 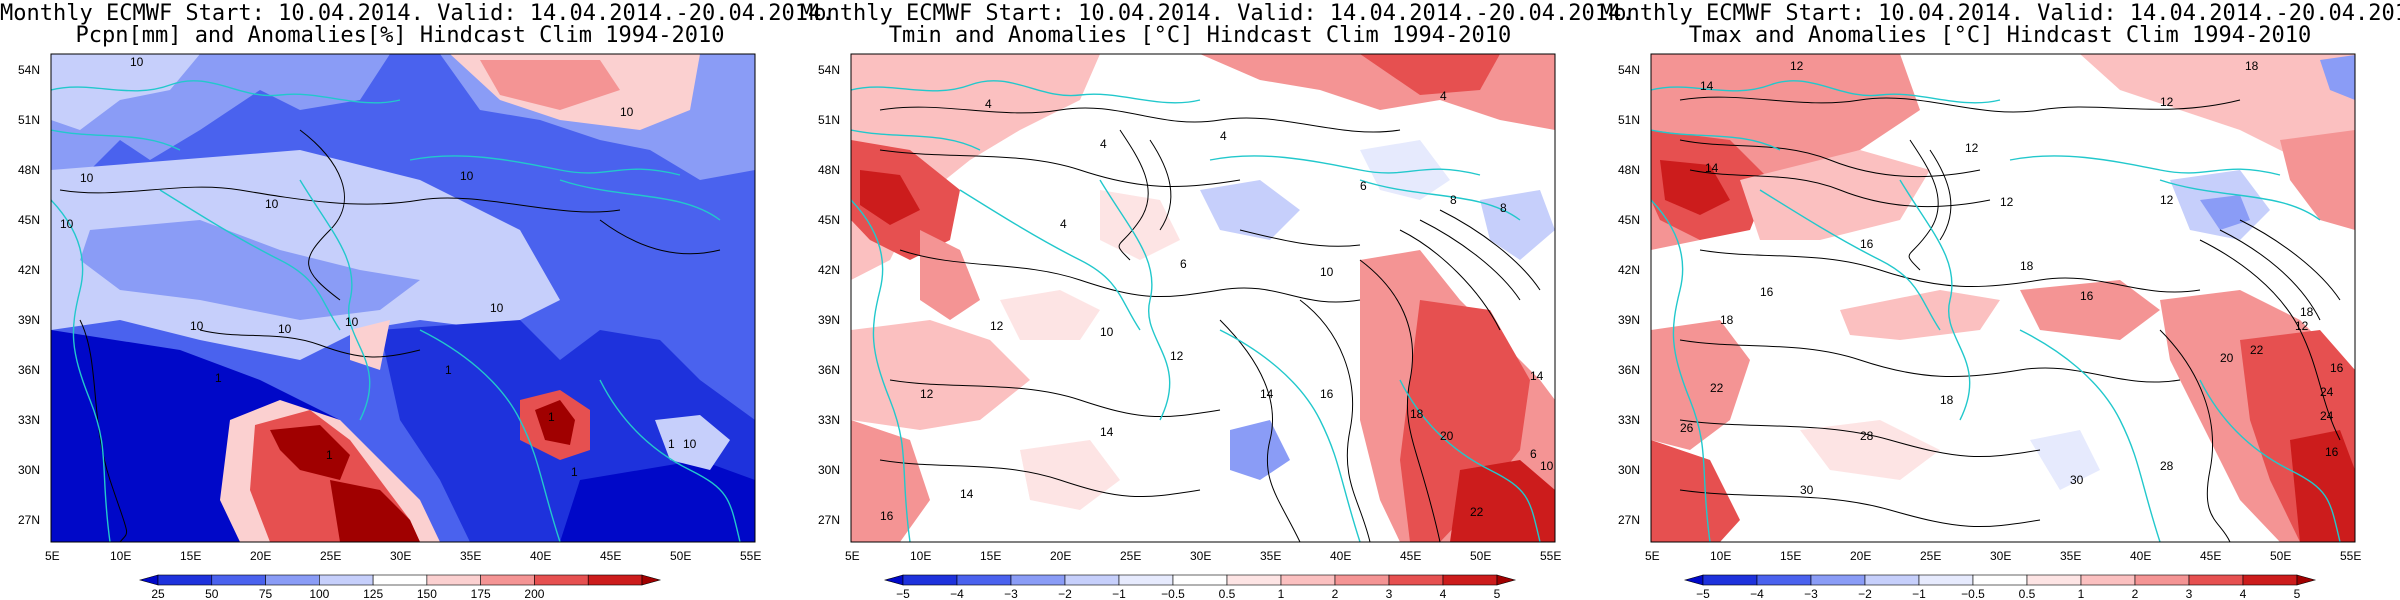 What do you see at coordinates (1867, 436) in the screenshot?
I see `contour-label: 28` at bounding box center [1867, 436].